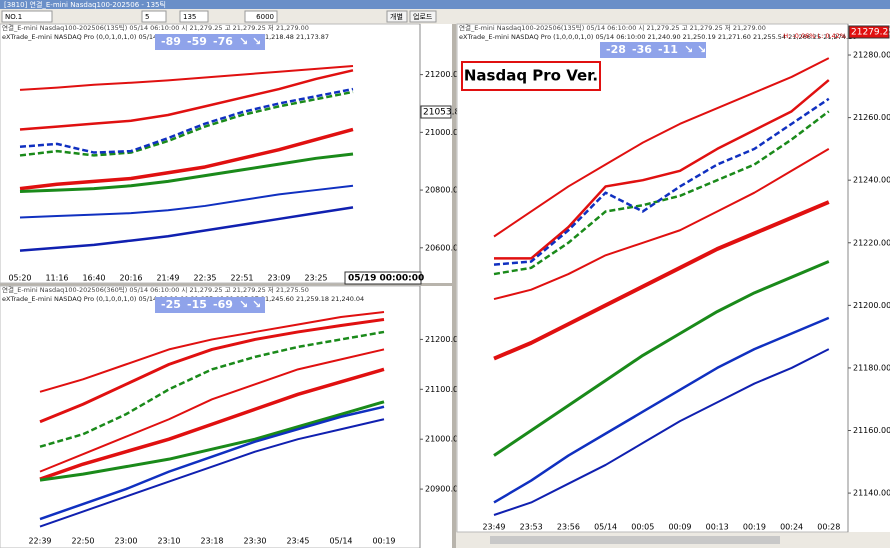  Describe the element at coordinates (197, 304) in the screenshot. I see `signal-value: -15` at that location.